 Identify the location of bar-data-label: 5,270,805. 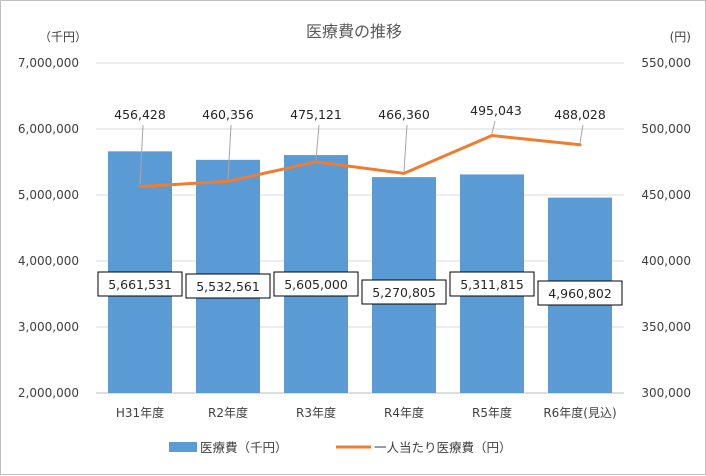
(404, 292).